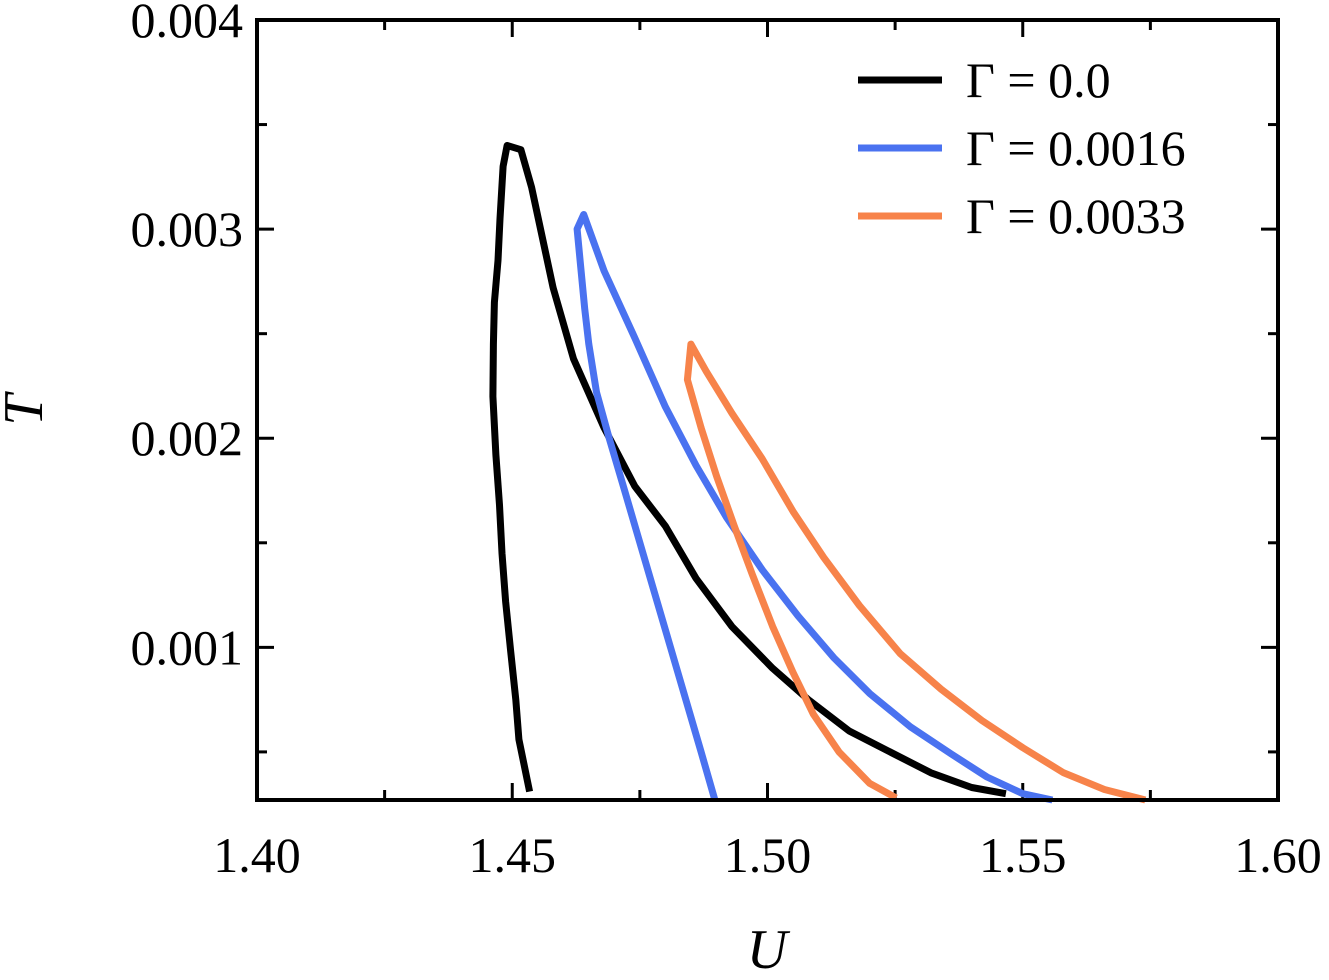  What do you see at coordinates (1076, 216) in the screenshot?
I see `legend-label-2: Γ = 0.0033` at bounding box center [1076, 216].